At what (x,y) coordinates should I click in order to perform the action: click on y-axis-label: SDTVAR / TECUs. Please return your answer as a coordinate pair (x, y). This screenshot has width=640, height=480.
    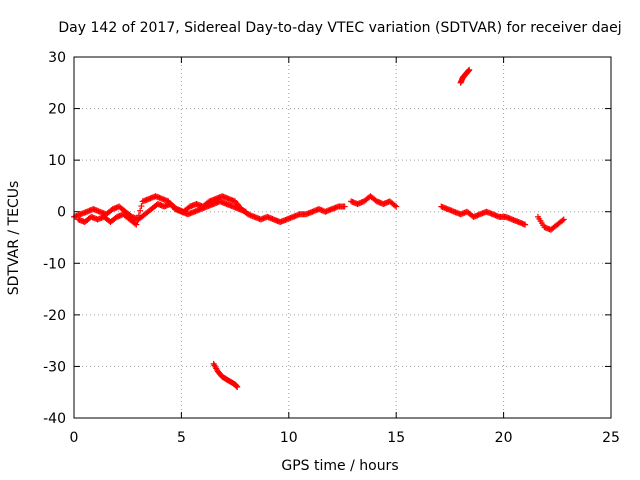
    Looking at the image, I should click on (14, 238).